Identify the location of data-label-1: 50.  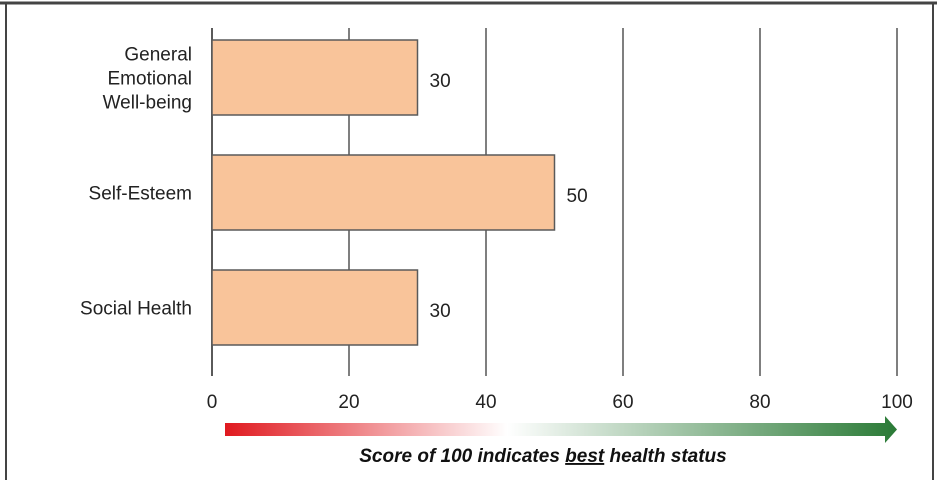
(577, 196).